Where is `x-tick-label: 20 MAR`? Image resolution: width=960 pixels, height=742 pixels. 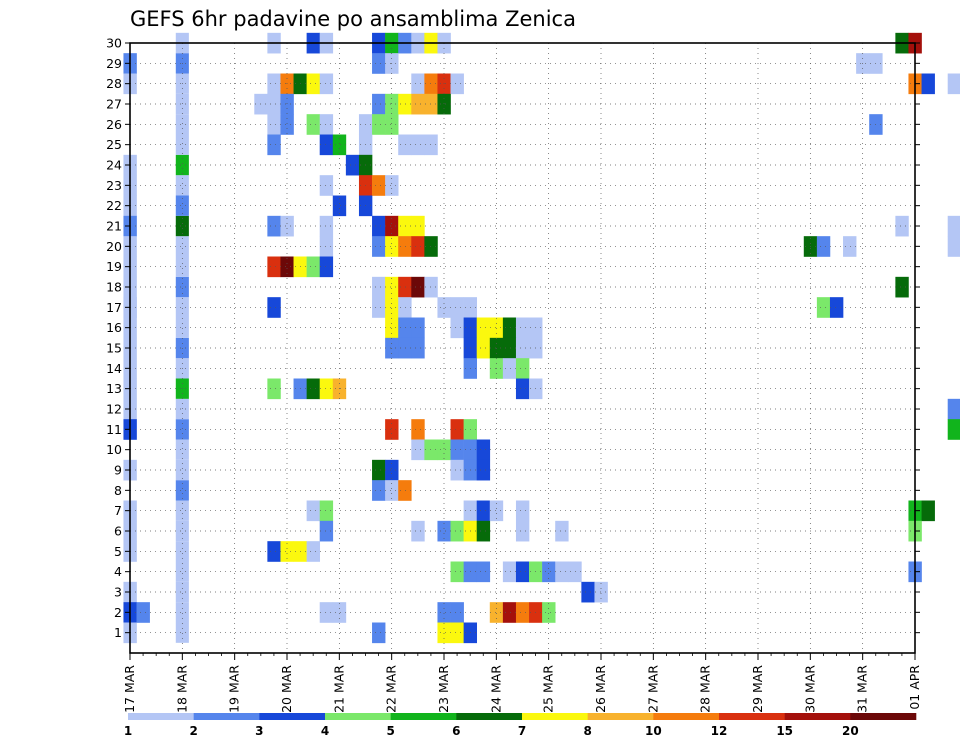 x-tick-label: 20 MAR is located at coordinates (286, 689).